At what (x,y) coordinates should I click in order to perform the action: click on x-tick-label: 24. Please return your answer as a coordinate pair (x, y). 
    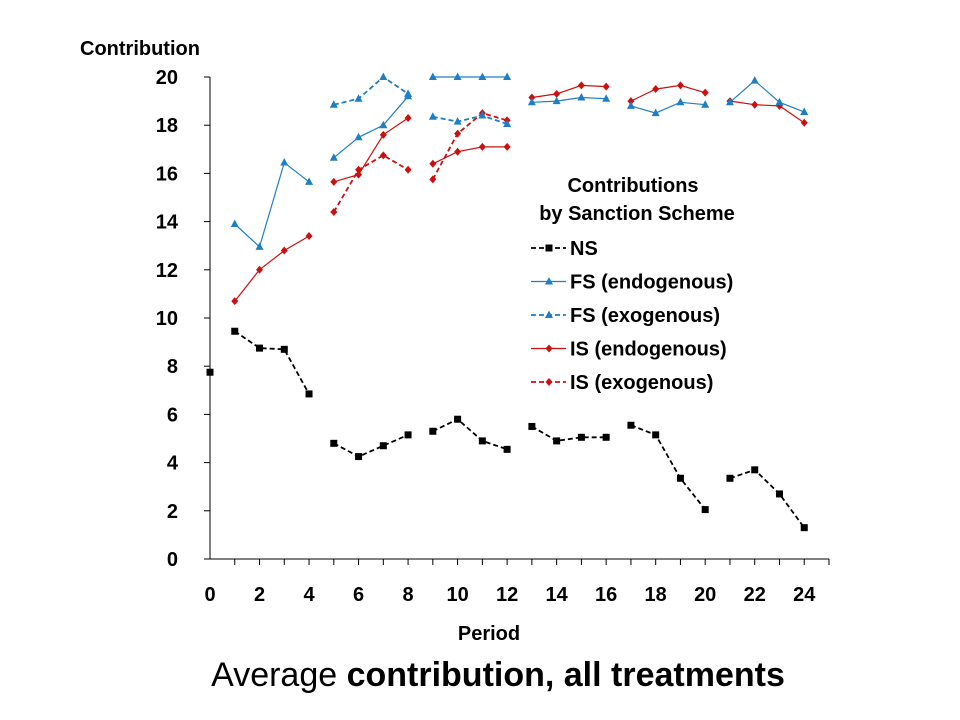
    Looking at the image, I should click on (804, 595).